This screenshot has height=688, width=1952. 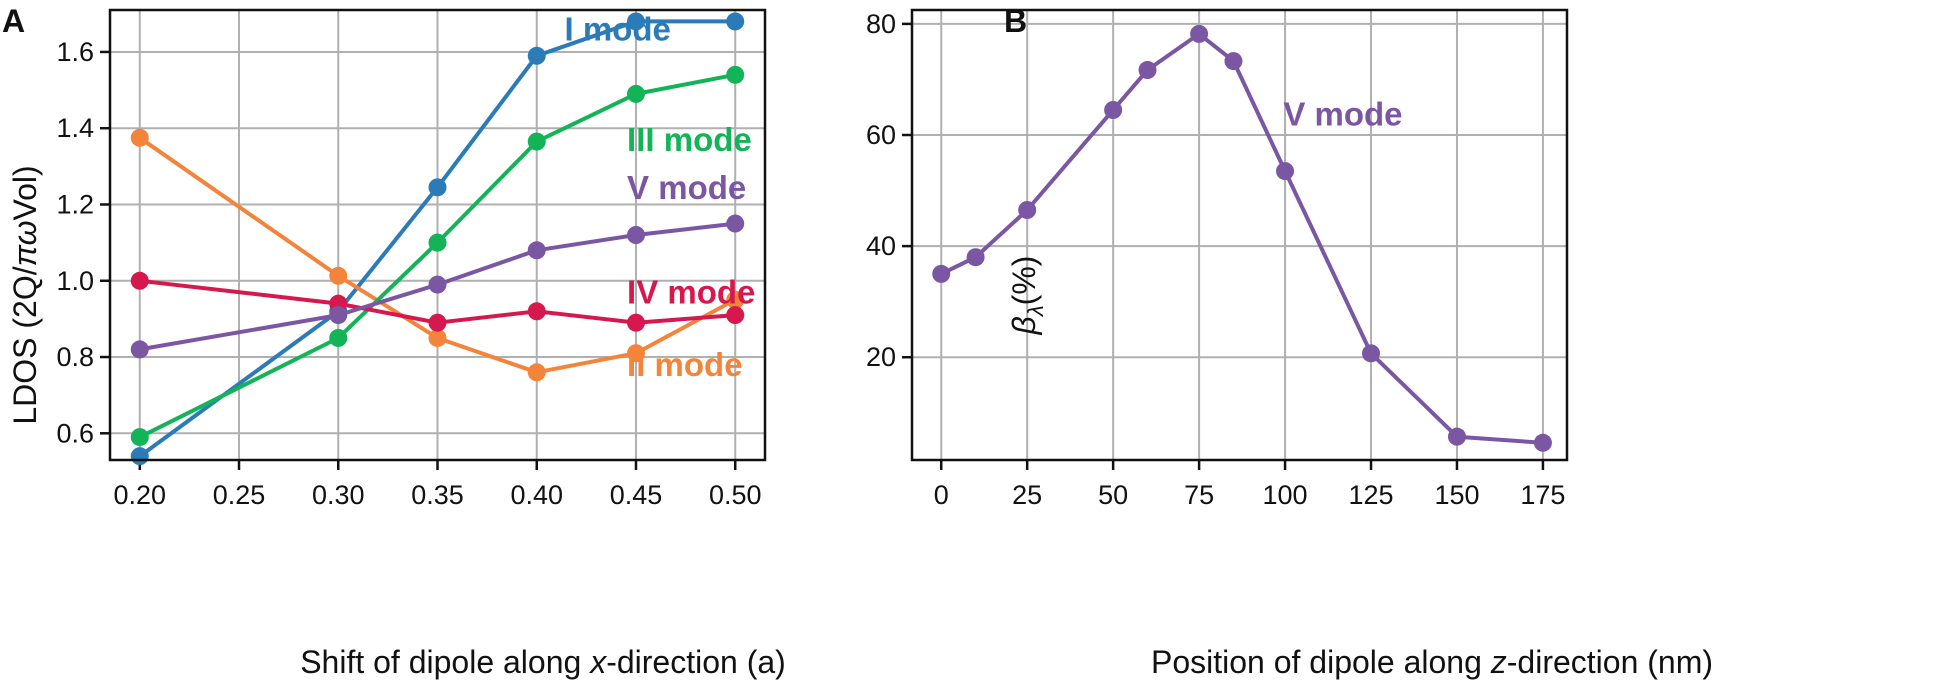 I want to click on y-axis-title-a: LDOS (2Q/πωVol), so click(x=25, y=294).